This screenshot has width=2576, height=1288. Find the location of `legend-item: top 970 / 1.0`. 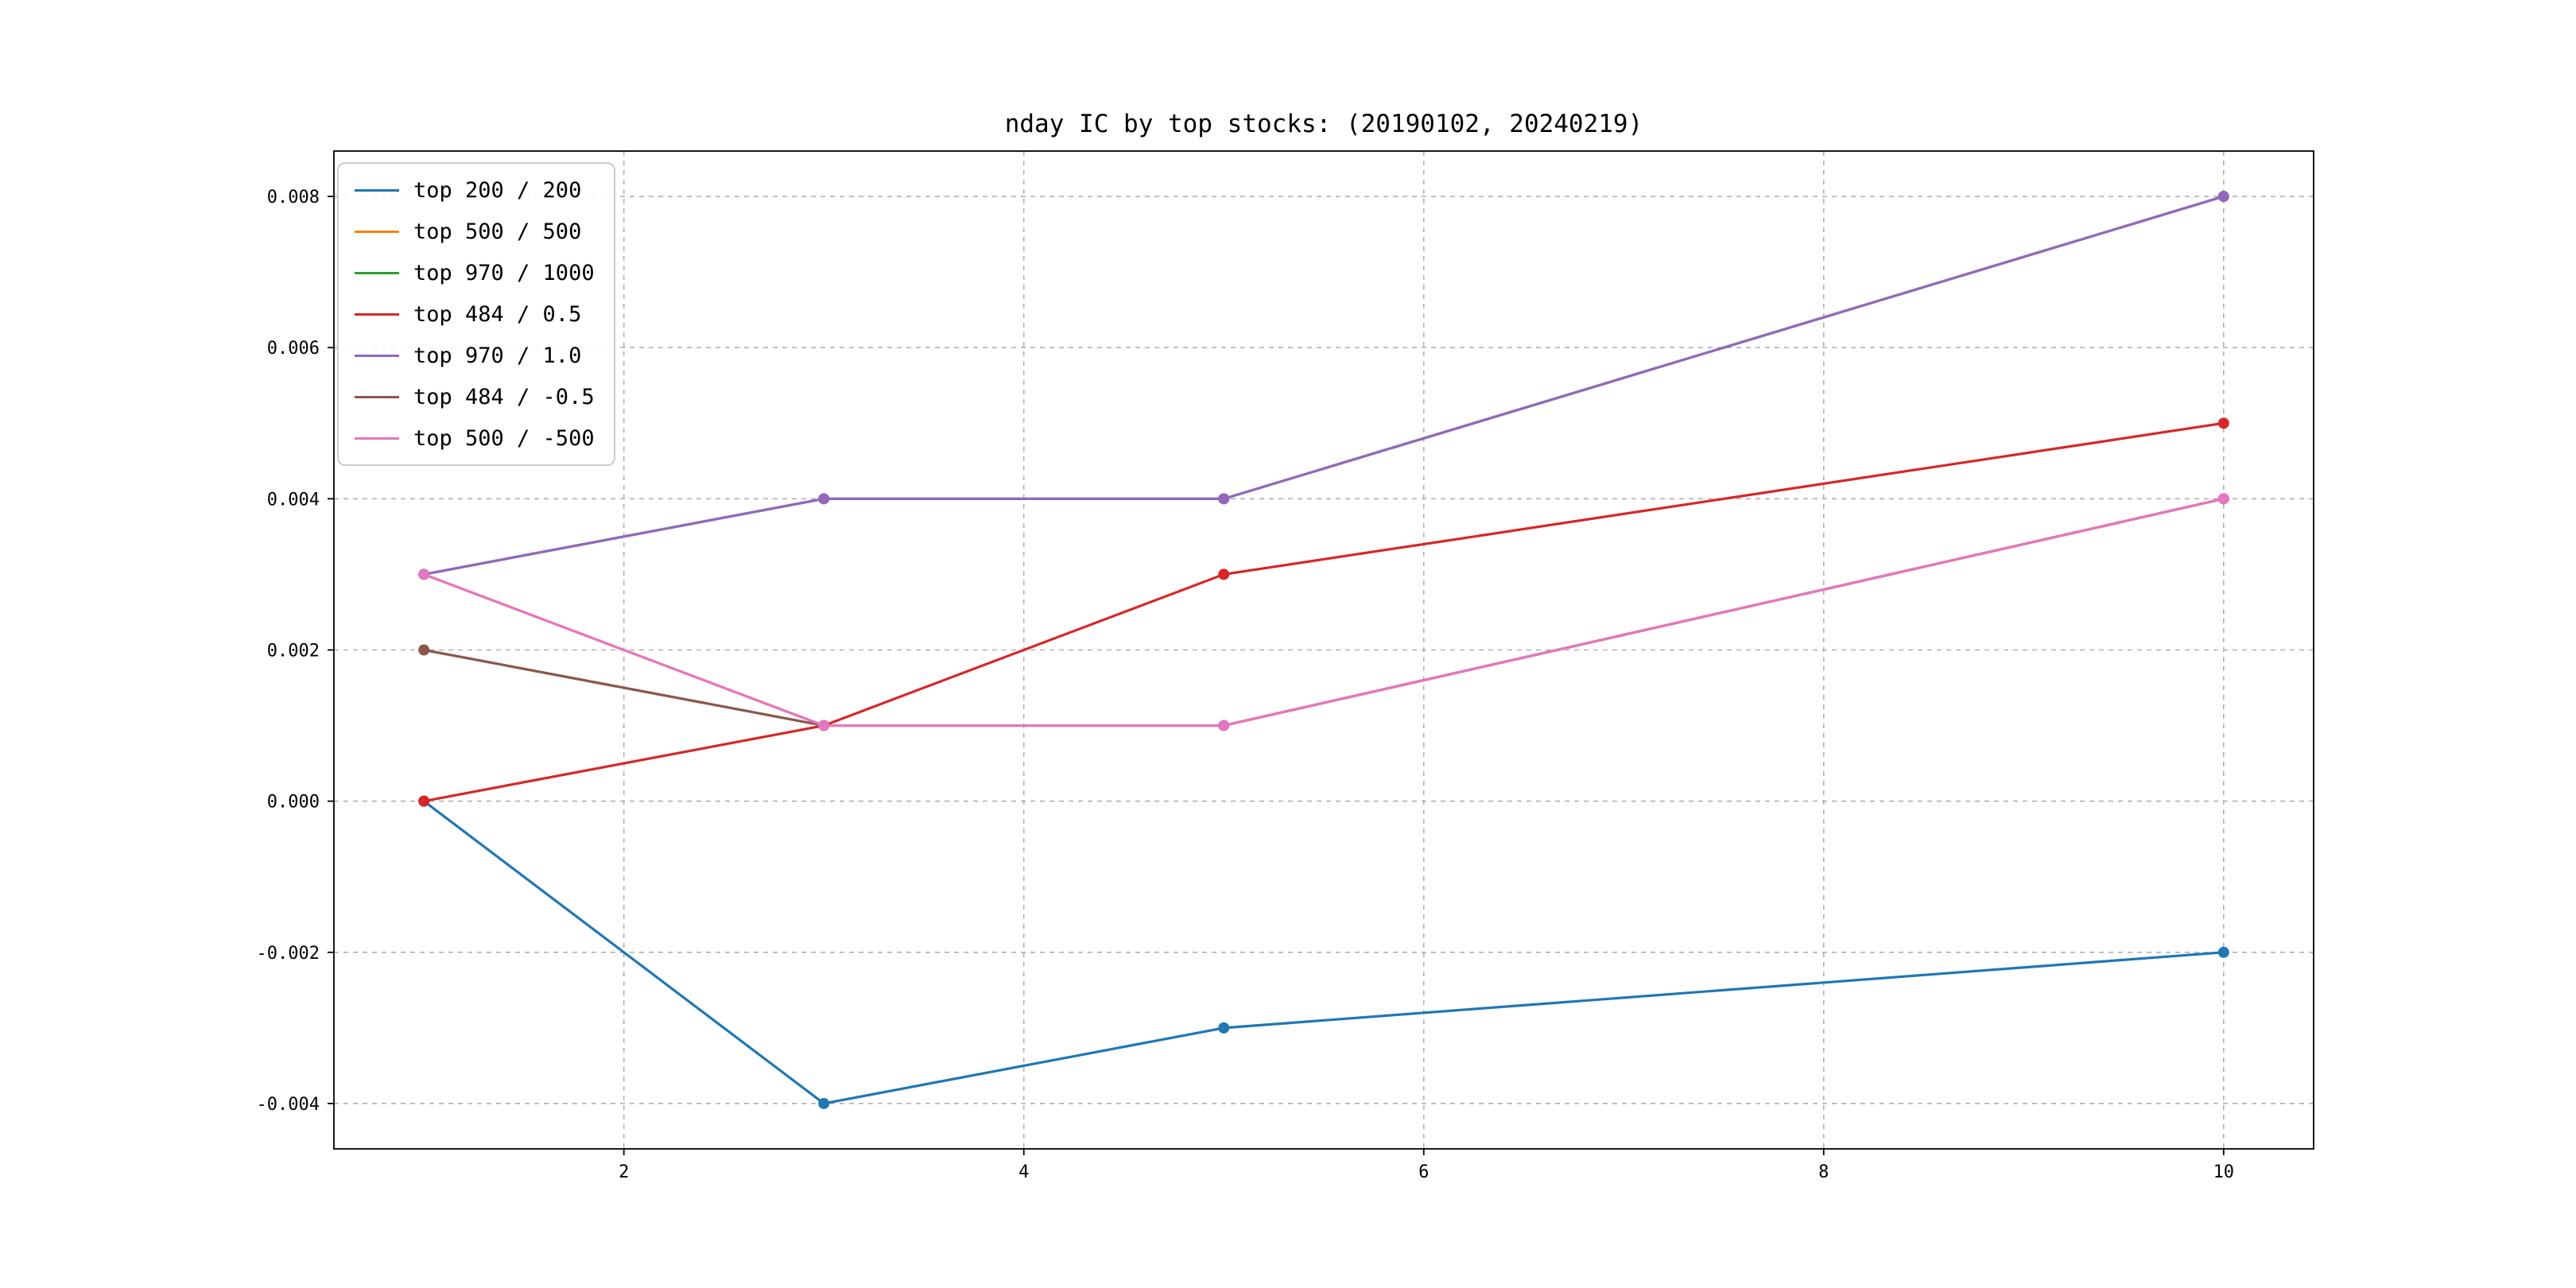

legend-item: top 970 / 1.0 is located at coordinates (475, 355).